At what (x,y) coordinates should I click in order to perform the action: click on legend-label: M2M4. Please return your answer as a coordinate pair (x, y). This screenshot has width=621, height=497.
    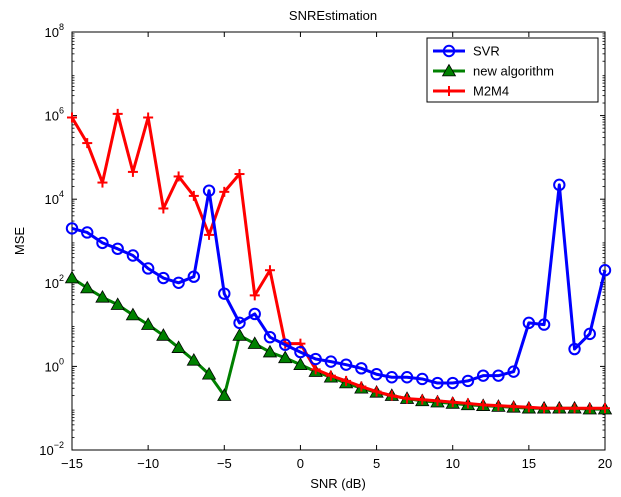
    Looking at the image, I should click on (491, 91).